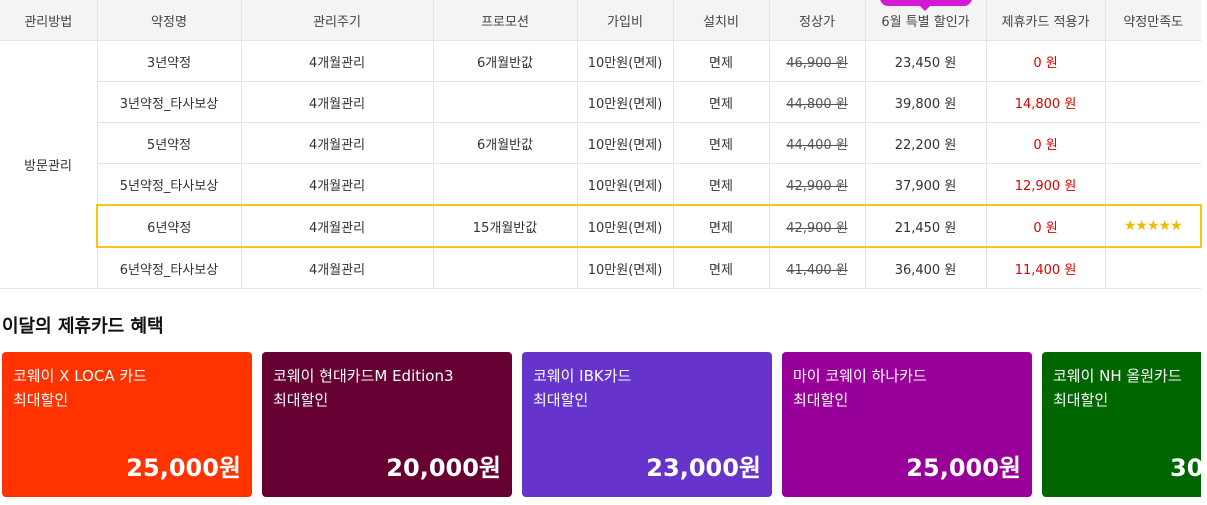 This screenshot has width=1207, height=505. Describe the element at coordinates (337, 20) in the screenshot. I see `header-cycle: 관리주기` at that location.